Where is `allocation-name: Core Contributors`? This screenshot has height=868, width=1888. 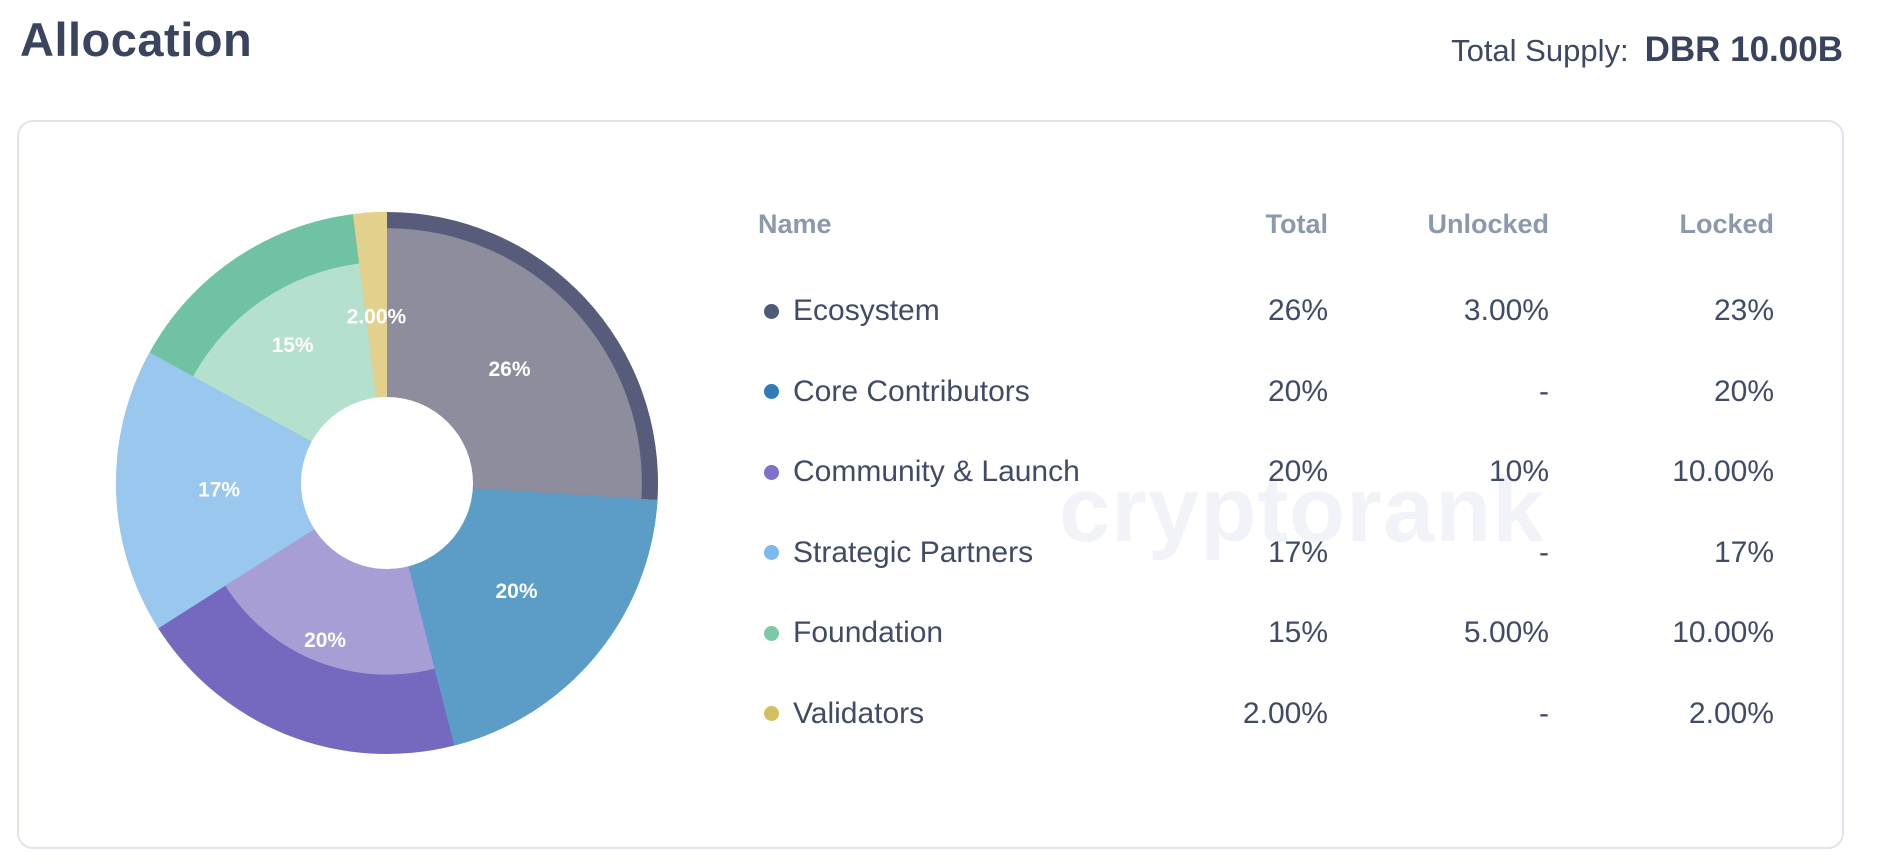
allocation-name: Core Contributors is located at coordinates (911, 391).